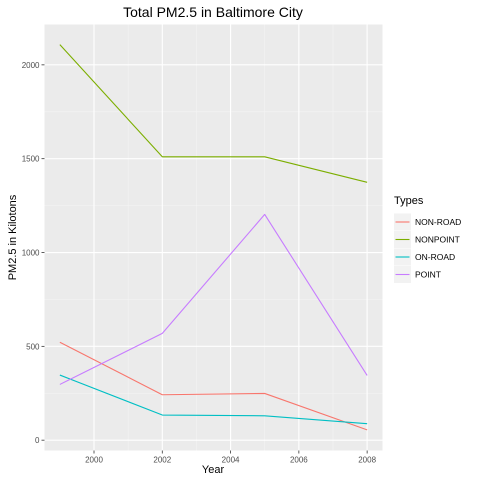 This screenshot has width=480, height=480. What do you see at coordinates (31, 159) in the screenshot?
I see `y-tick-label: 1500` at bounding box center [31, 159].